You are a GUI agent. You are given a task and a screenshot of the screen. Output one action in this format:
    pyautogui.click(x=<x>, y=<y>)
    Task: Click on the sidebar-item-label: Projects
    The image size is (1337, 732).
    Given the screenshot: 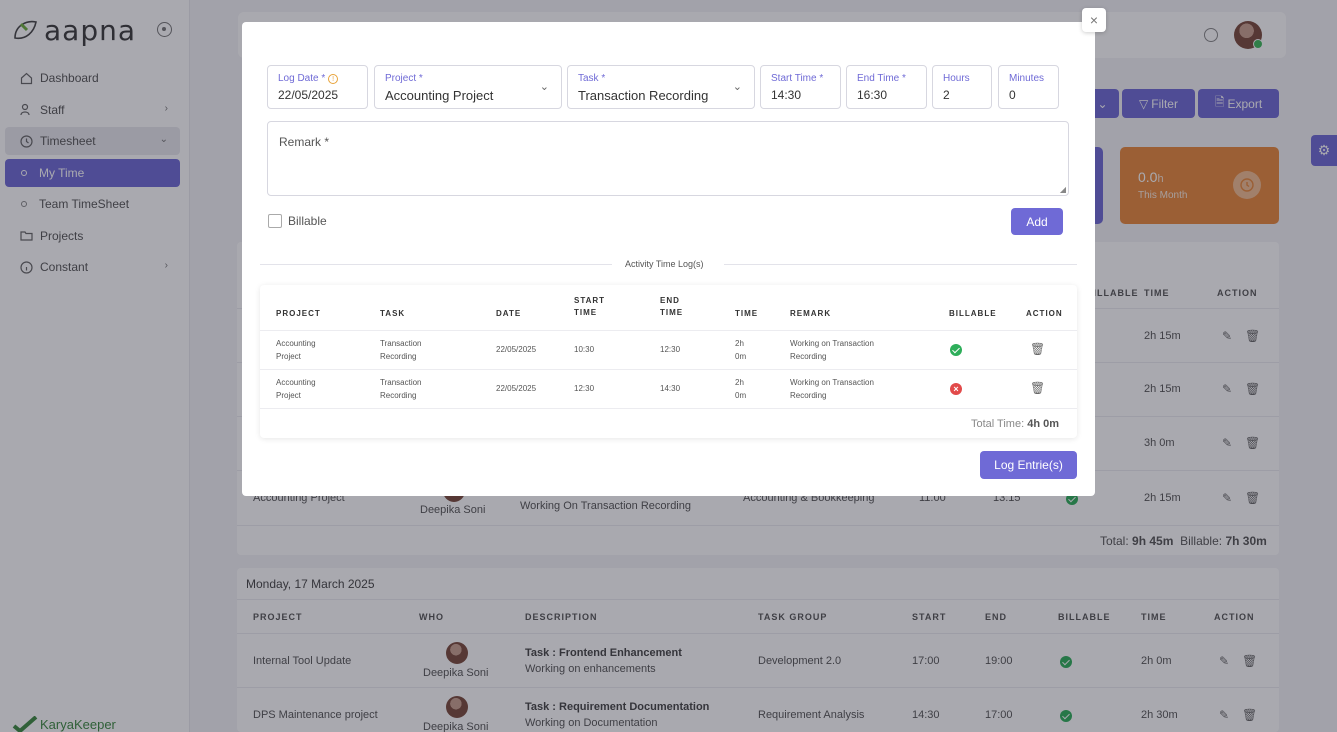 What is the action you would take?
    pyautogui.click(x=62, y=235)
    